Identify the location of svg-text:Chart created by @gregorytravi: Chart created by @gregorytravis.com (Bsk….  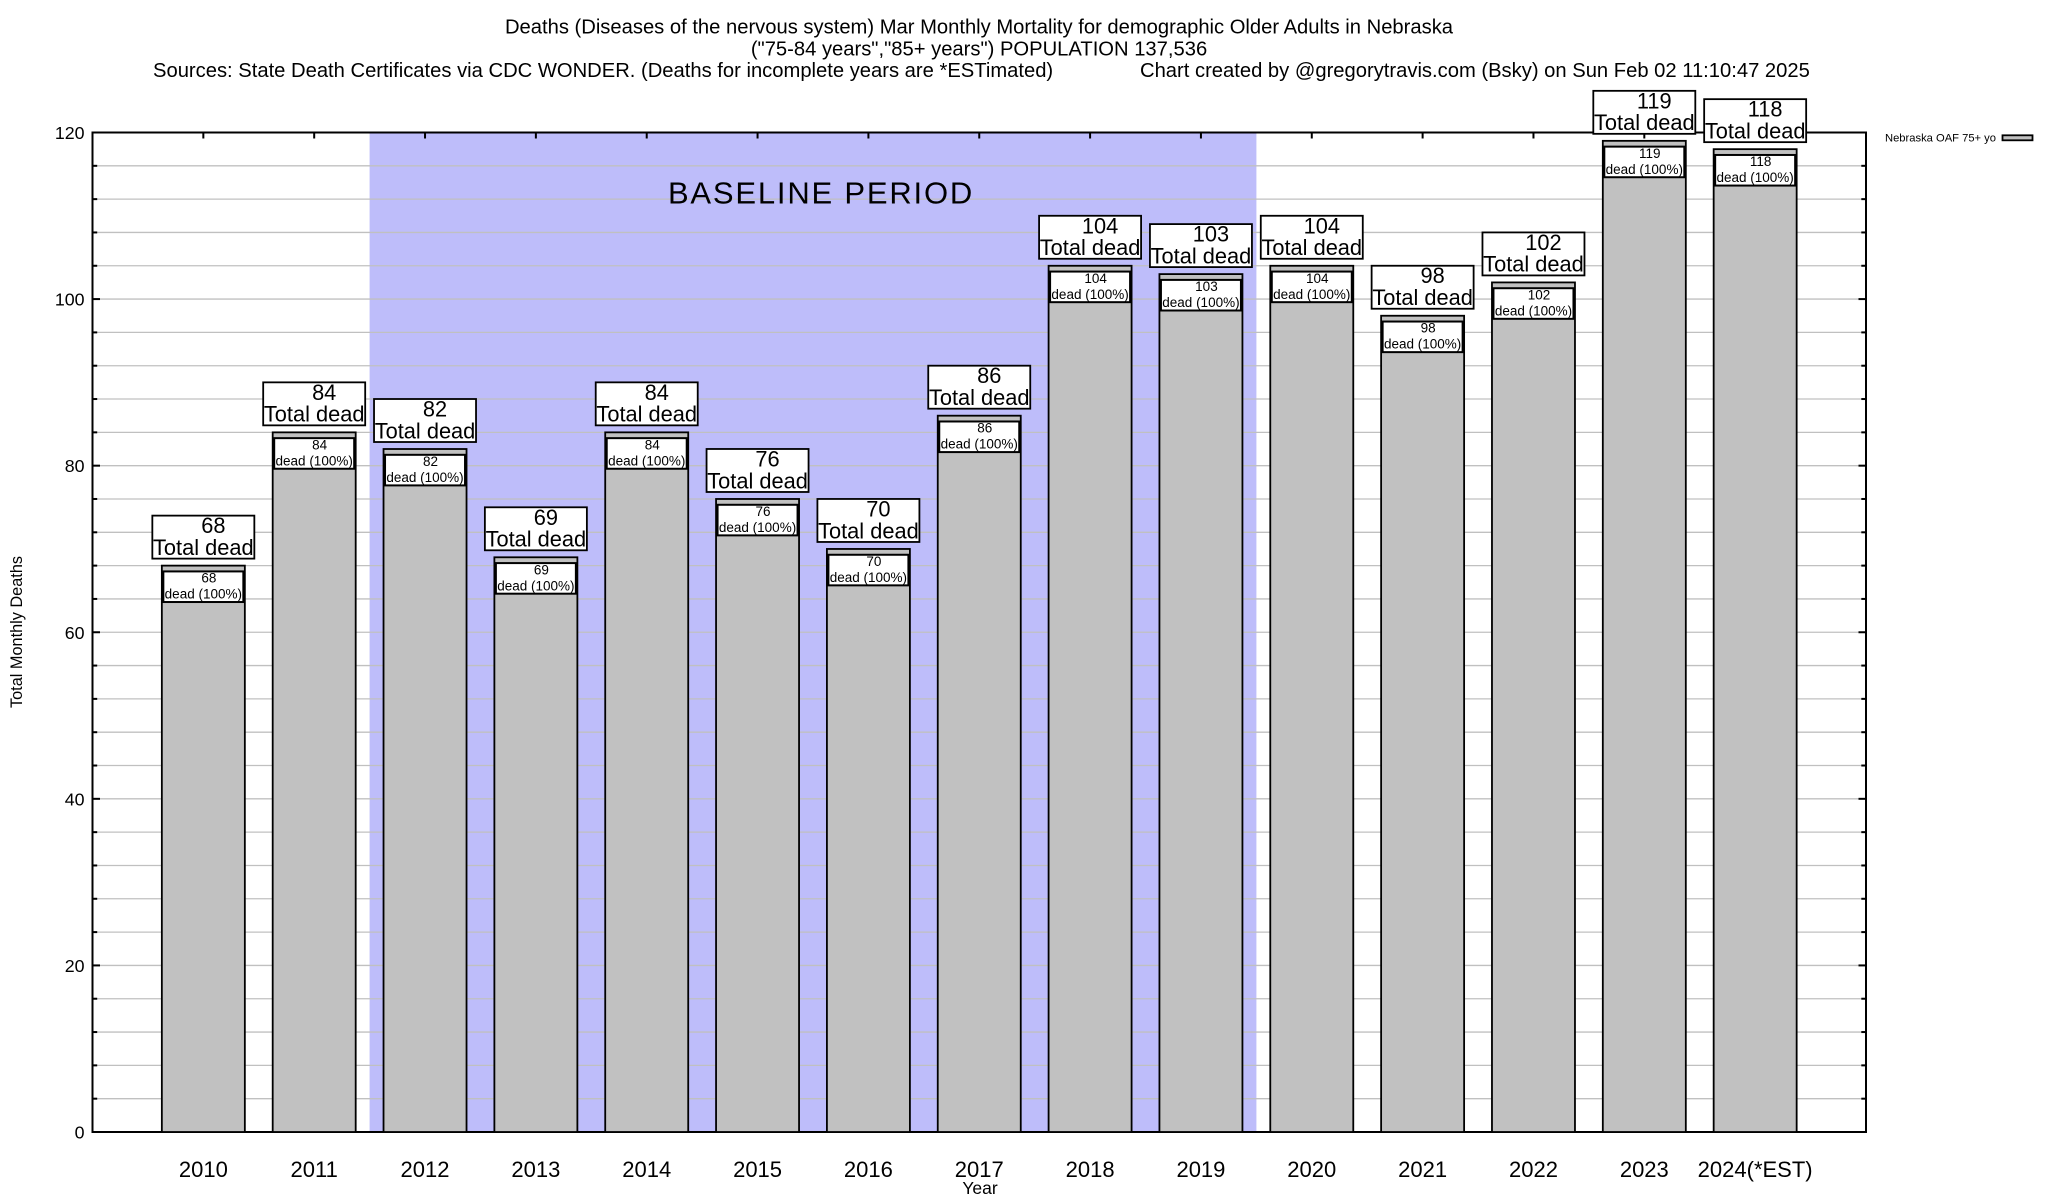
(1475, 71).